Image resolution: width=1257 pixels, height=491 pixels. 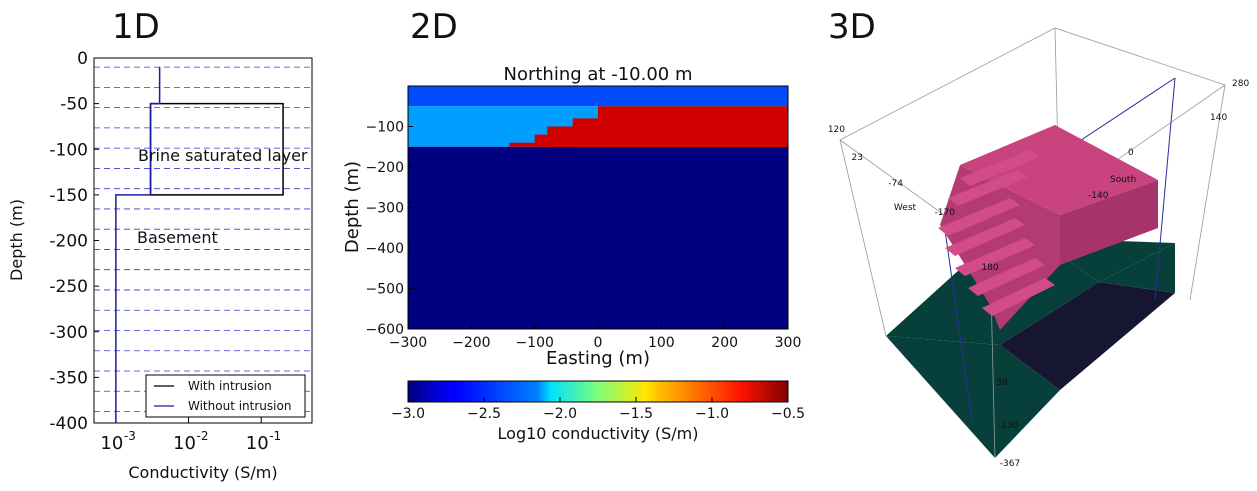 What do you see at coordinates (385, 168) in the screenshot?
I see `y-tick-label: −200` at bounding box center [385, 168].